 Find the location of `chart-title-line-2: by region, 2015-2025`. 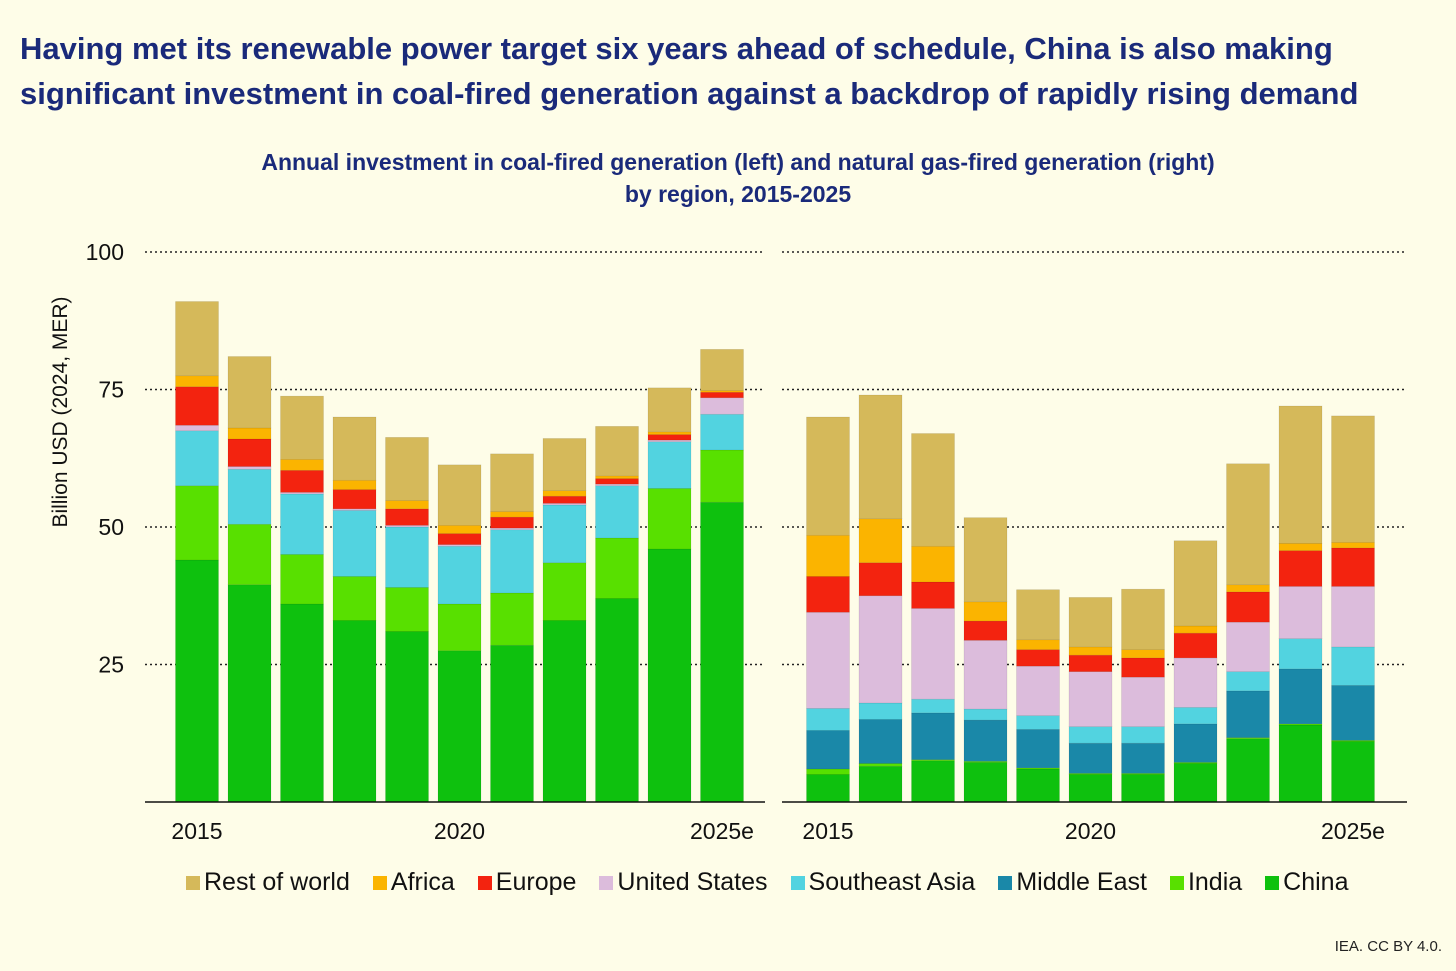

chart-title-line-2: by region, 2015-2025 is located at coordinates (738, 194).